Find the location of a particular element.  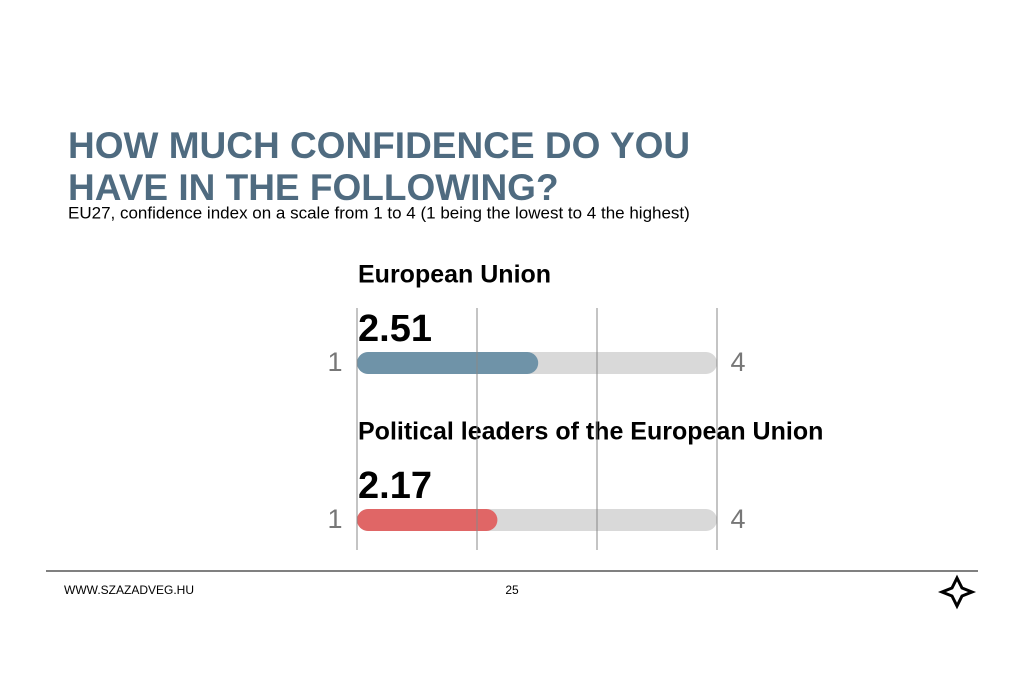

chart-title: HOW MUCH CONFIDENCE DO YOU is located at coordinates (379, 145).